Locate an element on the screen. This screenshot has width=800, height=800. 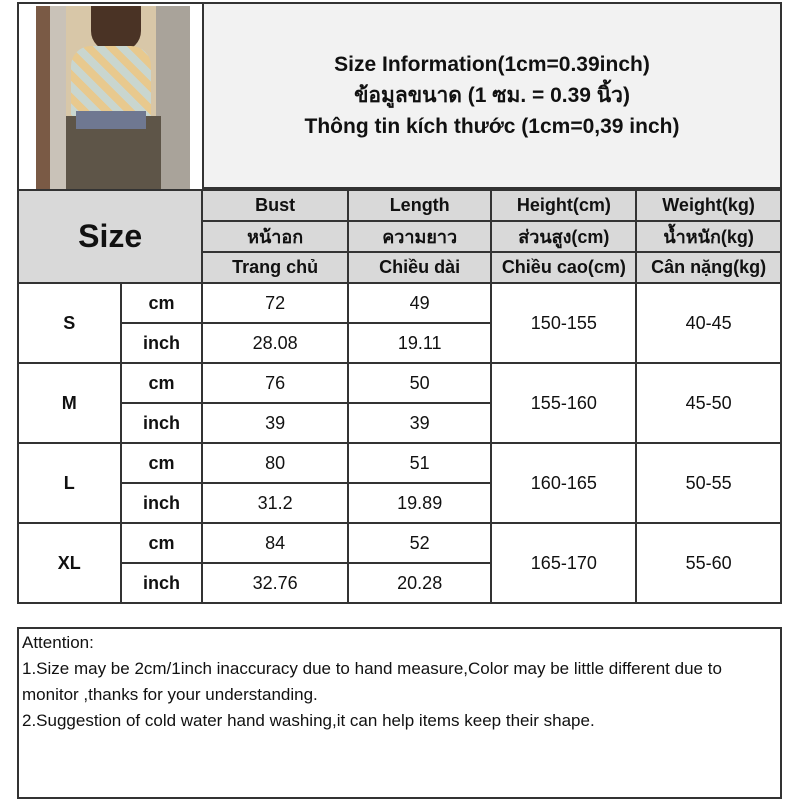
table-row: M cm 76 50 155-160 45-50 is located at coordinates (399, 403).